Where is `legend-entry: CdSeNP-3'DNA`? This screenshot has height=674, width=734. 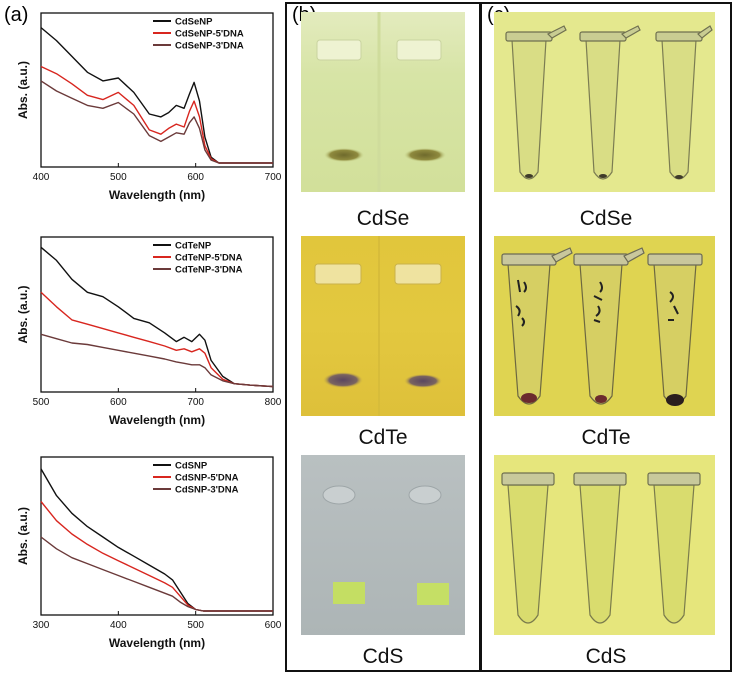
legend-entry: CdSeNP-3'DNA is located at coordinates (209, 46).